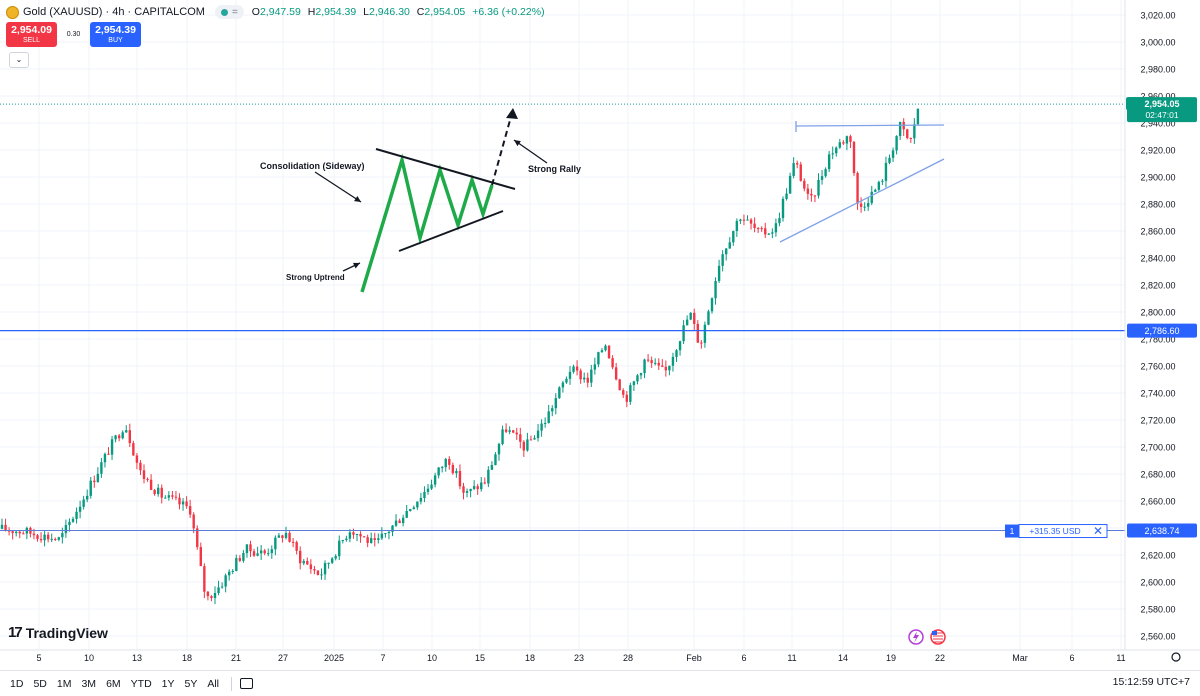 The height and width of the screenshot is (696, 1200). I want to click on timeframe-ytd: YTD, so click(141, 683).